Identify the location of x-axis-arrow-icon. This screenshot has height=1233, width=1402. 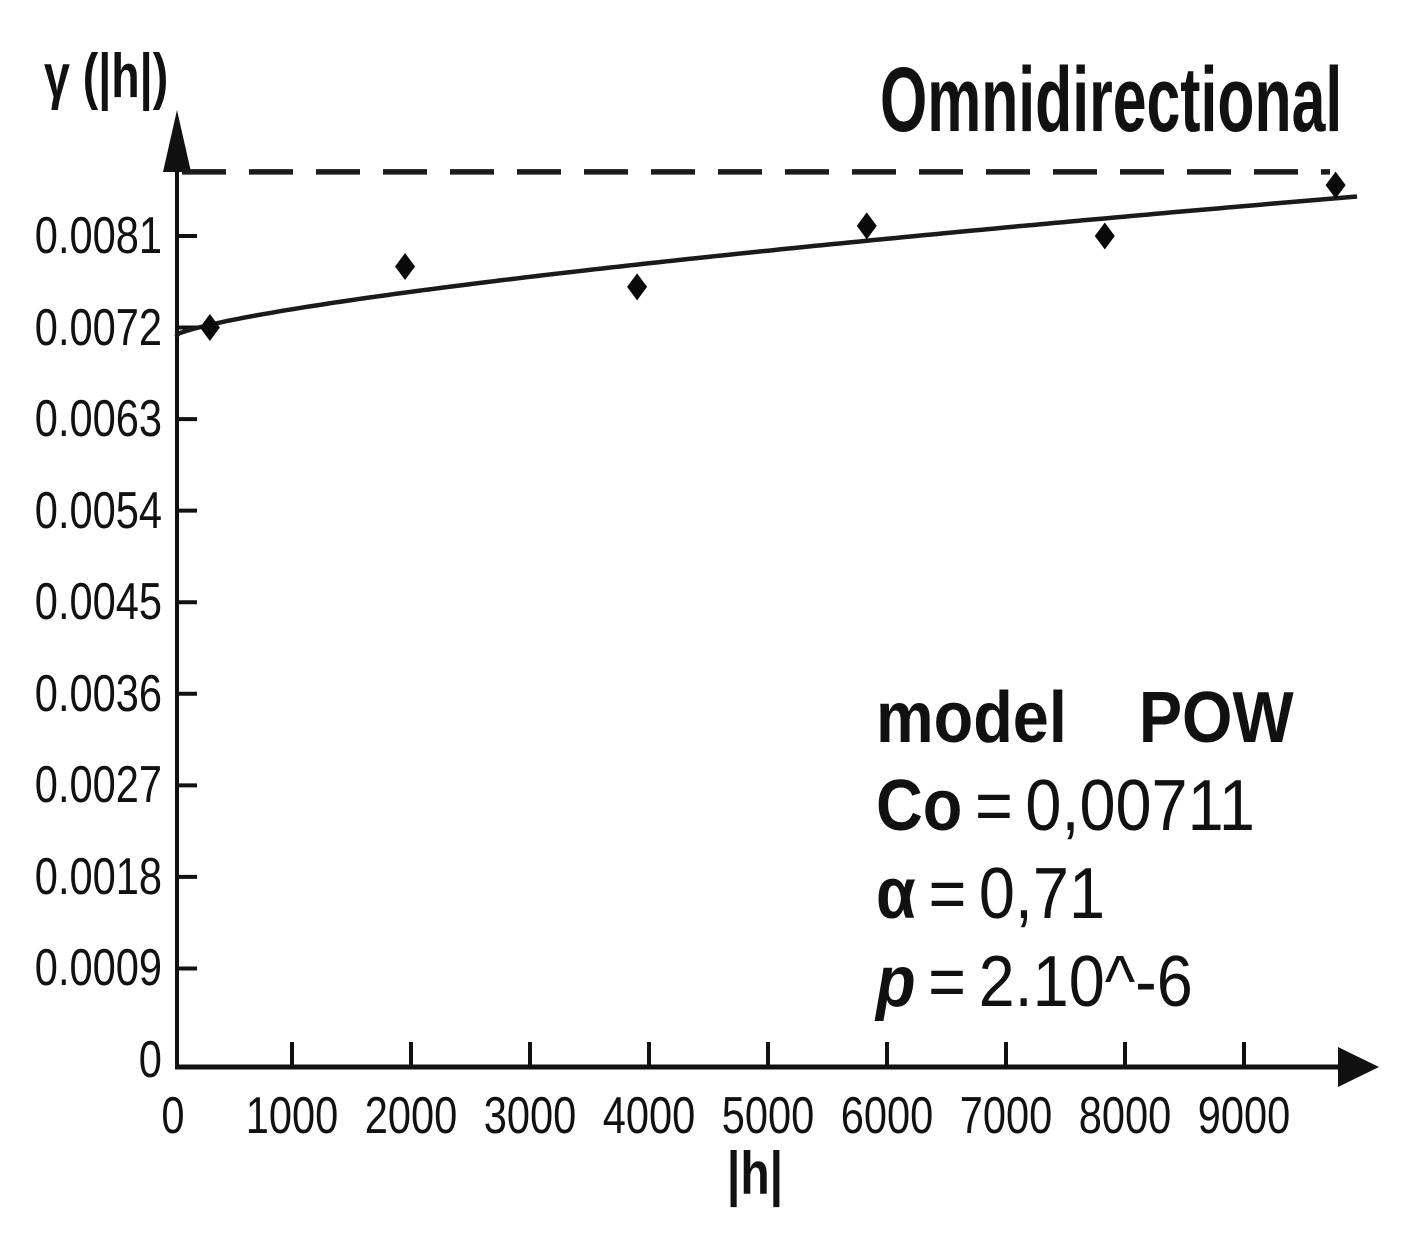
(1358, 1067).